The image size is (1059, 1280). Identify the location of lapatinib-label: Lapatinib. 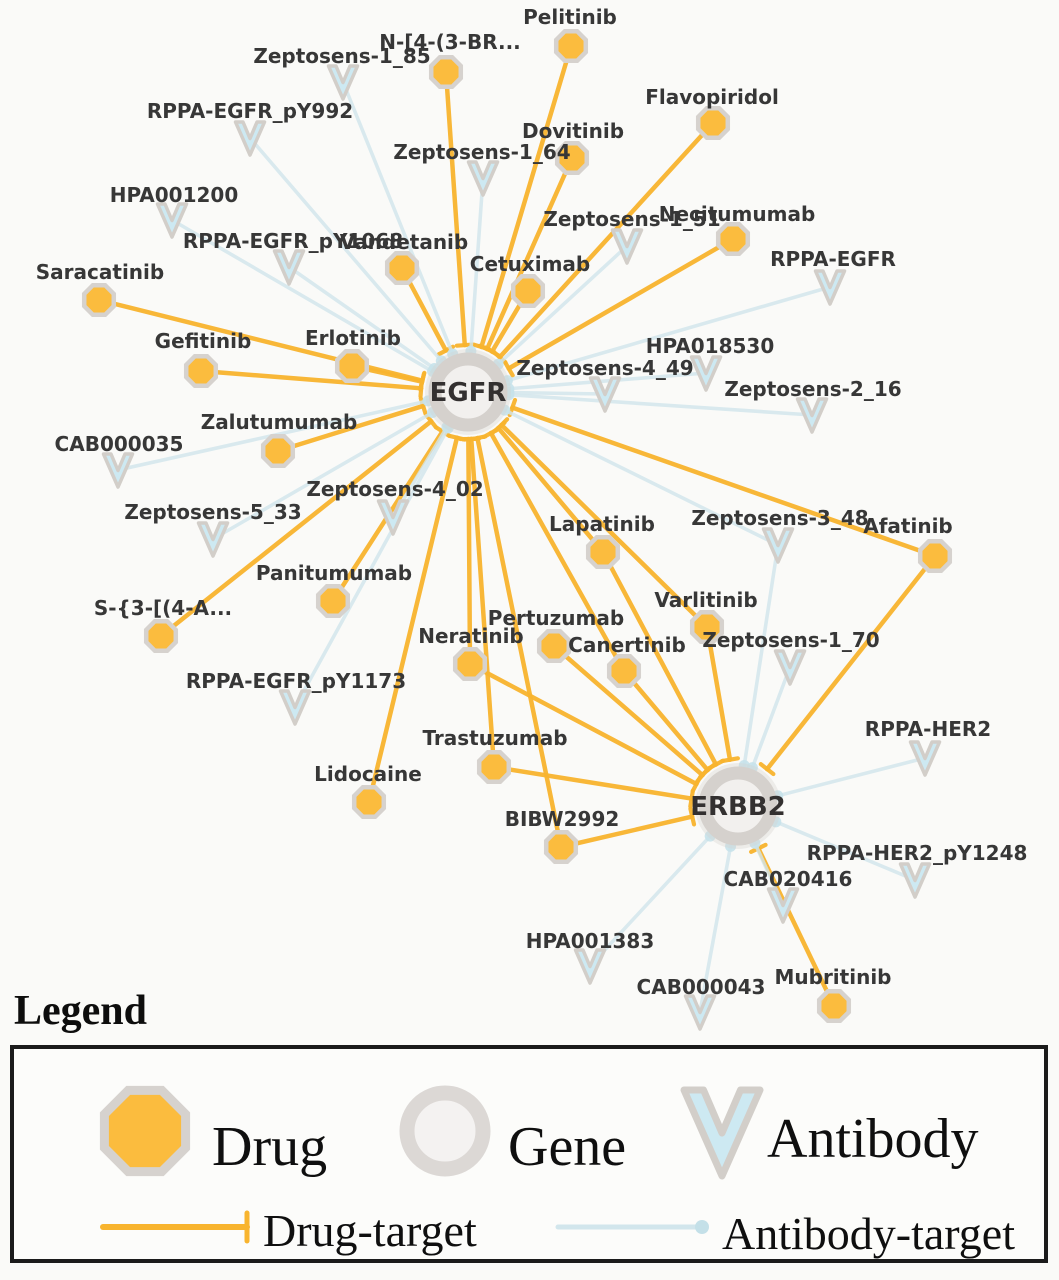
(602, 524).